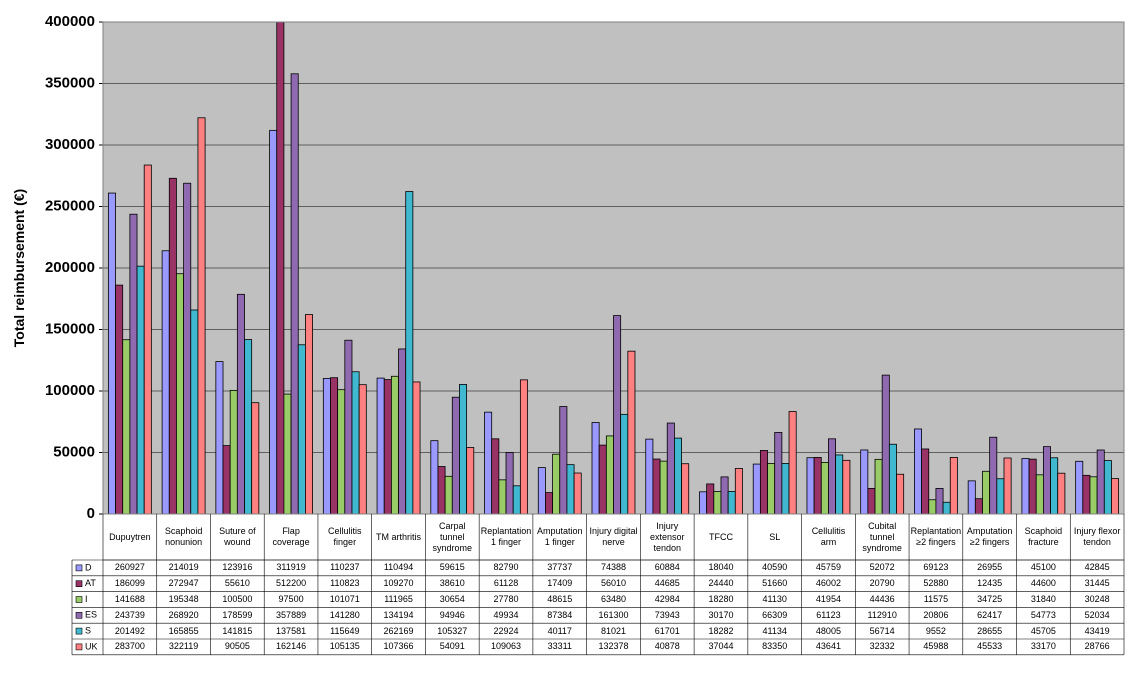  Describe the element at coordinates (990, 614) in the screenshot. I see `table-value: 62417` at that location.